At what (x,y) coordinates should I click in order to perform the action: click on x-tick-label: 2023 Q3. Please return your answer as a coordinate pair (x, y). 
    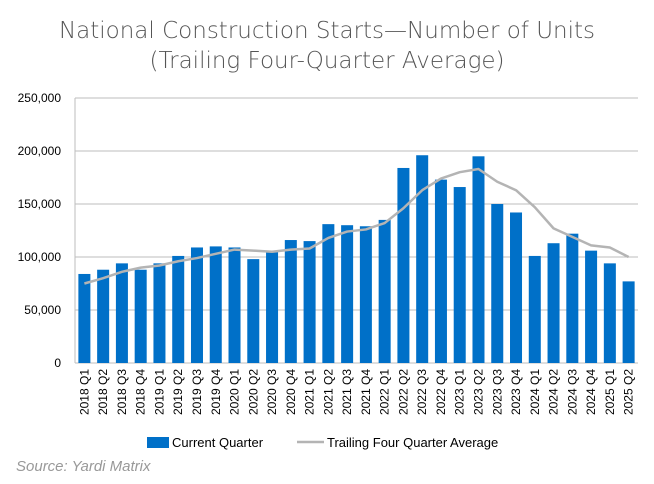
    Looking at the image, I should click on (497, 392).